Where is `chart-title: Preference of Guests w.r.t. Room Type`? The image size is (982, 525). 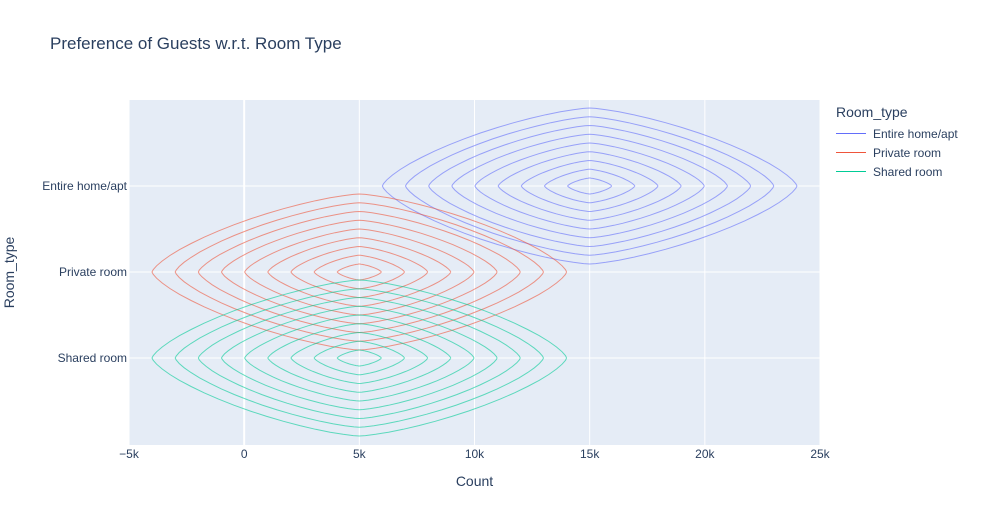 chart-title: Preference of Guests w.r.t. Room Type is located at coordinates (196, 43).